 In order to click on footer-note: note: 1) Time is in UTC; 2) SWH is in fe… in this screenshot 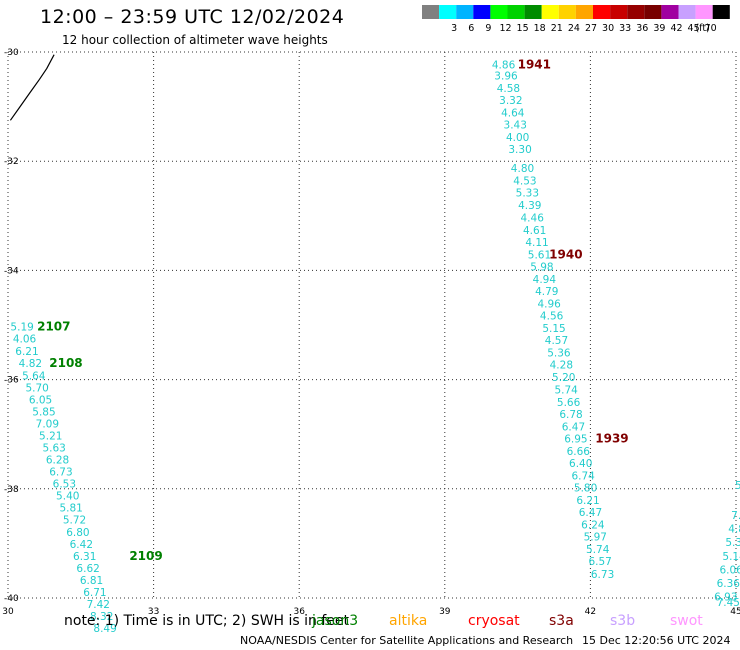, I will do `click(207, 621)`.